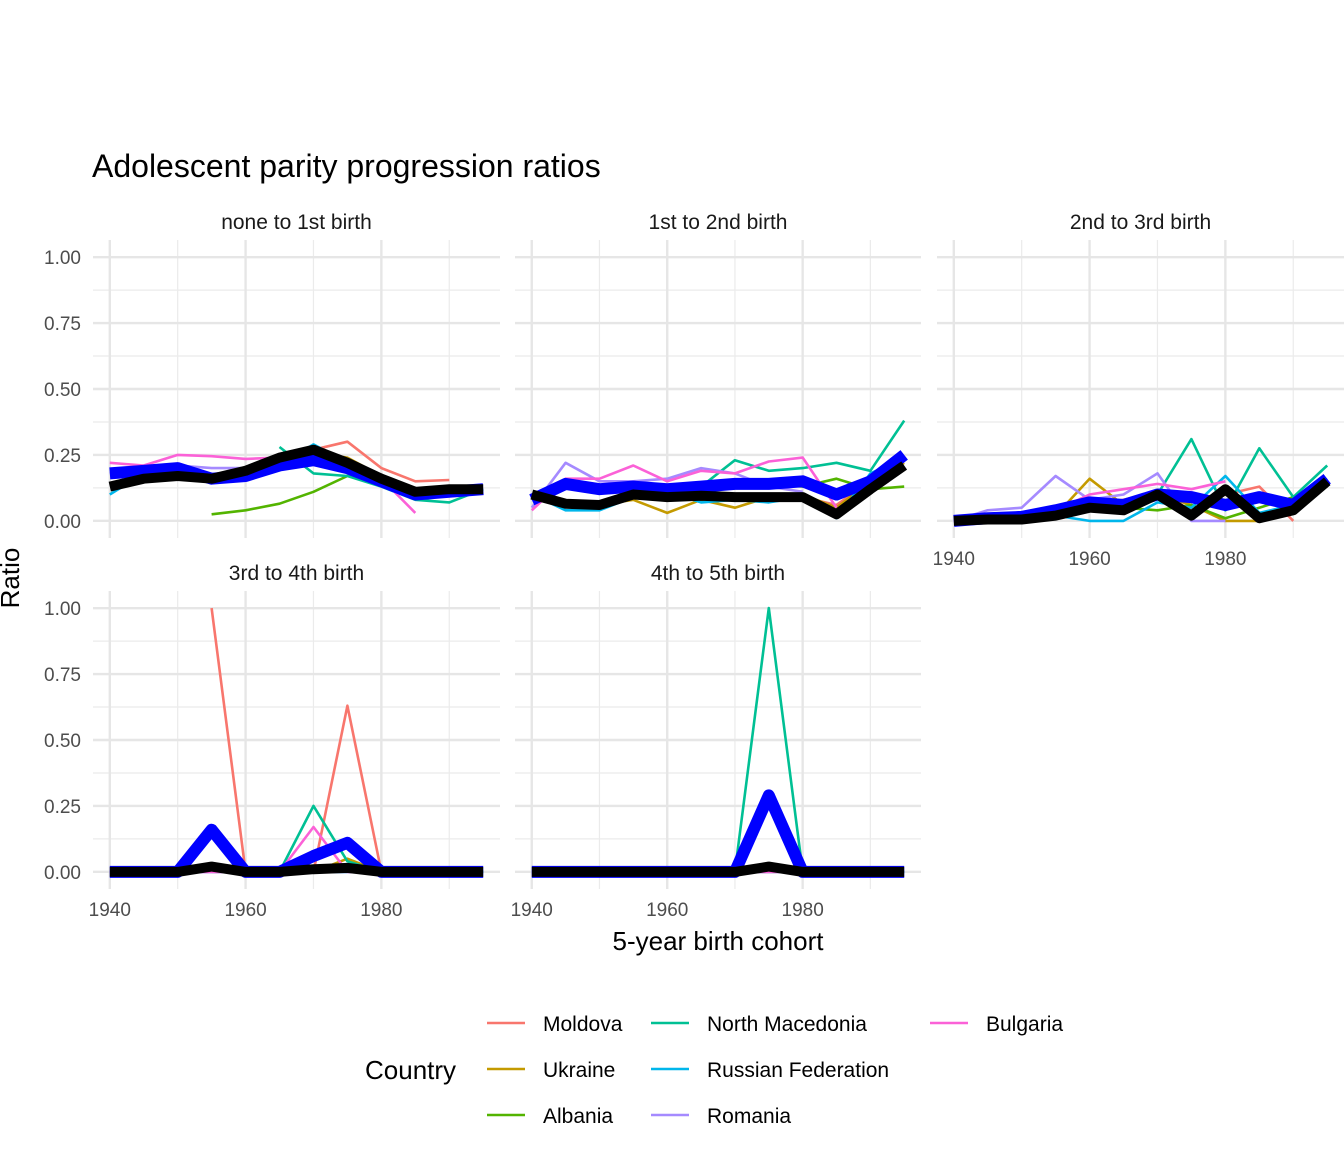 Image resolution: width=1344 pixels, height=1152 pixels. I want to click on legend-label-bulgaria: Bulgaria, so click(1024, 1024).